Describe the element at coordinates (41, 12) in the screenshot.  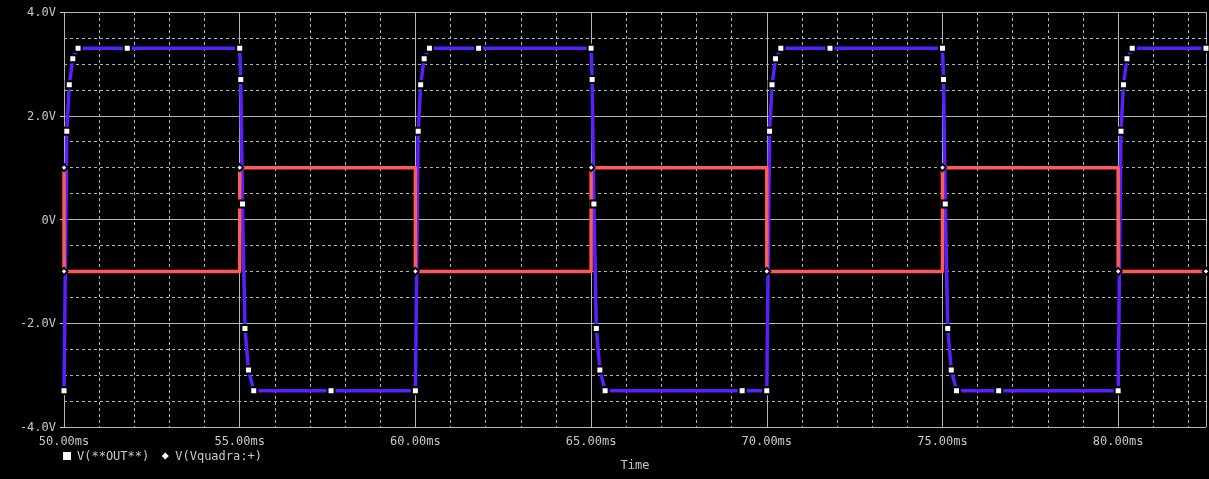
I see `y-tick-label: 4.0V` at that location.